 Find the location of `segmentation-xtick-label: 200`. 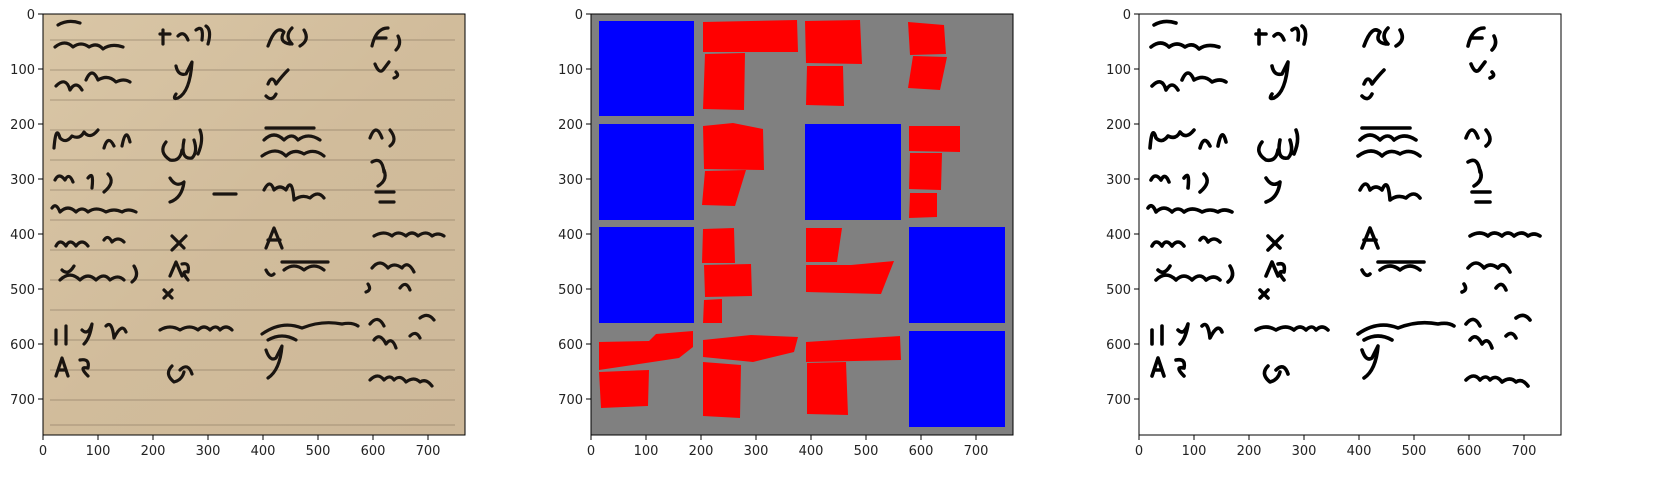

segmentation-xtick-label: 200 is located at coordinates (701, 451).